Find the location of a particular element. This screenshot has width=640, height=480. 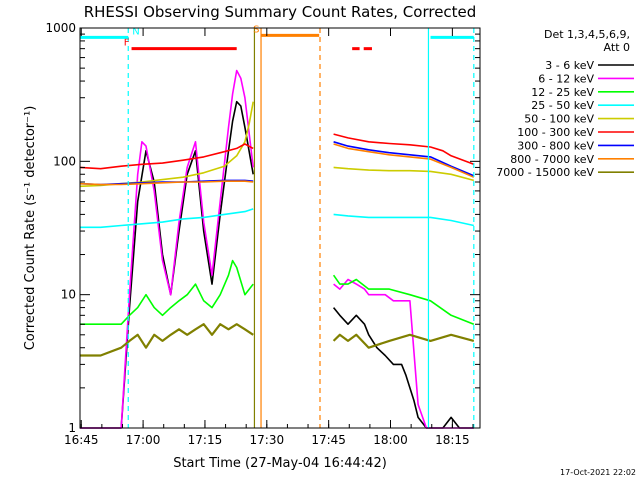

y-tick-label: 1000 is located at coordinates (60, 28).